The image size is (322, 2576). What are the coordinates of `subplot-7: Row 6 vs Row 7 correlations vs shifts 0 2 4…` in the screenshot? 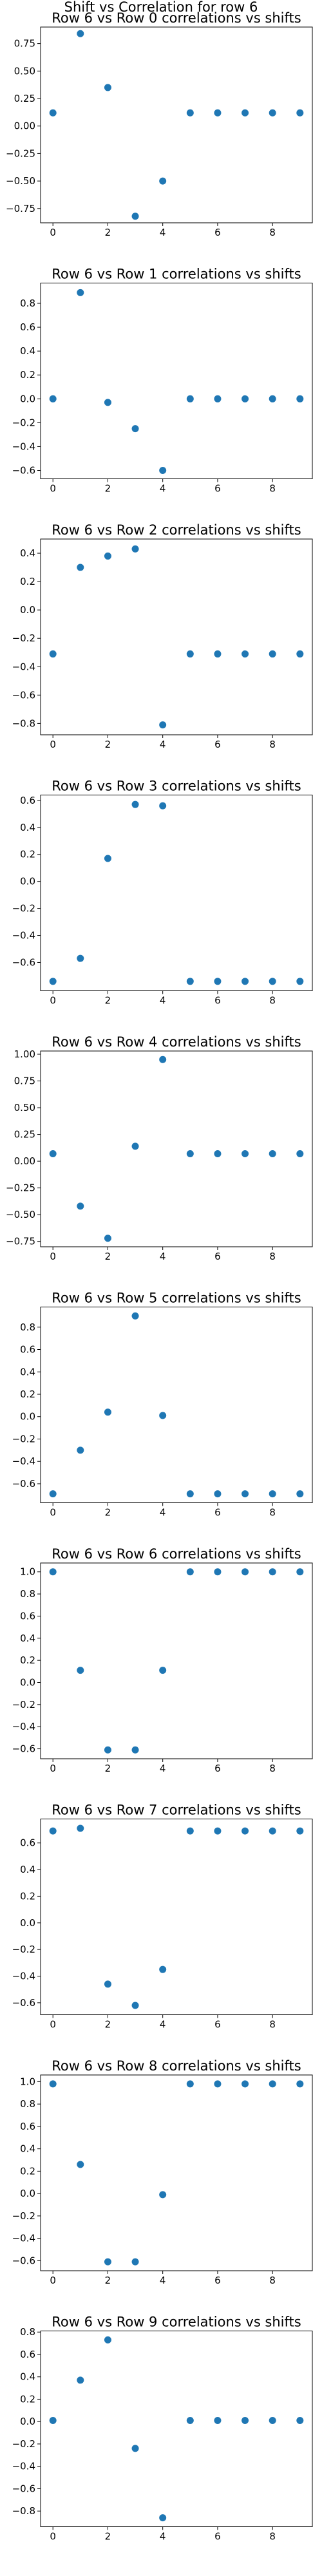 It's located at (163, 1917).